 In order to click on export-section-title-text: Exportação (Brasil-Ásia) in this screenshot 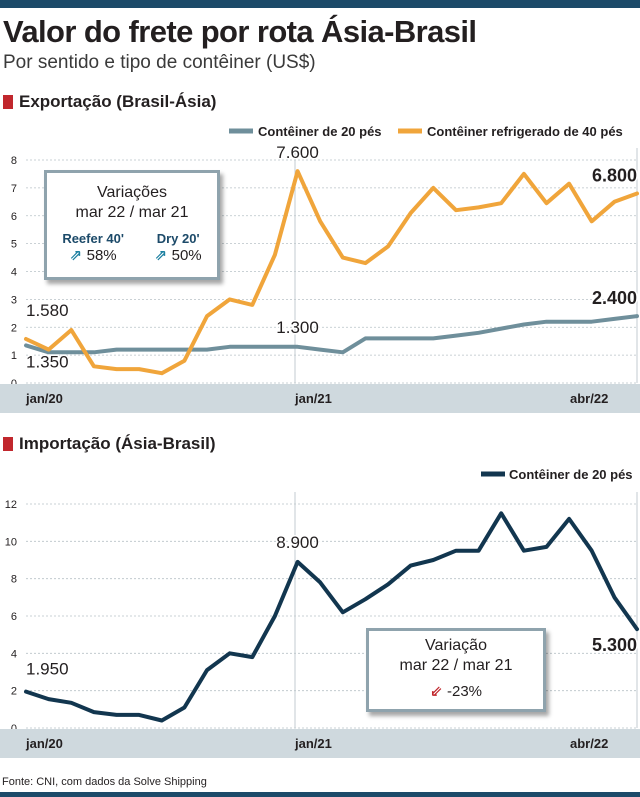, I will do `click(118, 101)`.